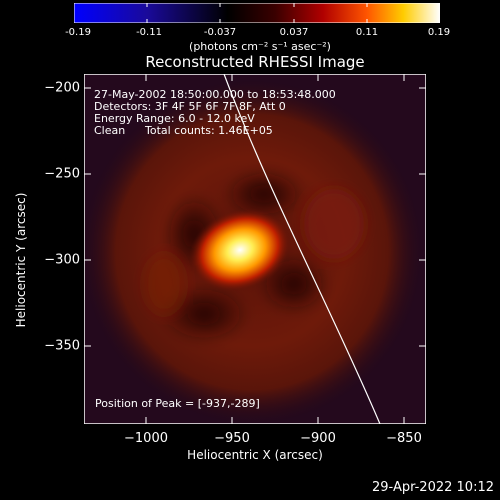 This screenshot has height=500, width=500. I want to click on colorbar-units: (photons cm⁻² s⁻¹ asec⁻²), so click(260, 46).